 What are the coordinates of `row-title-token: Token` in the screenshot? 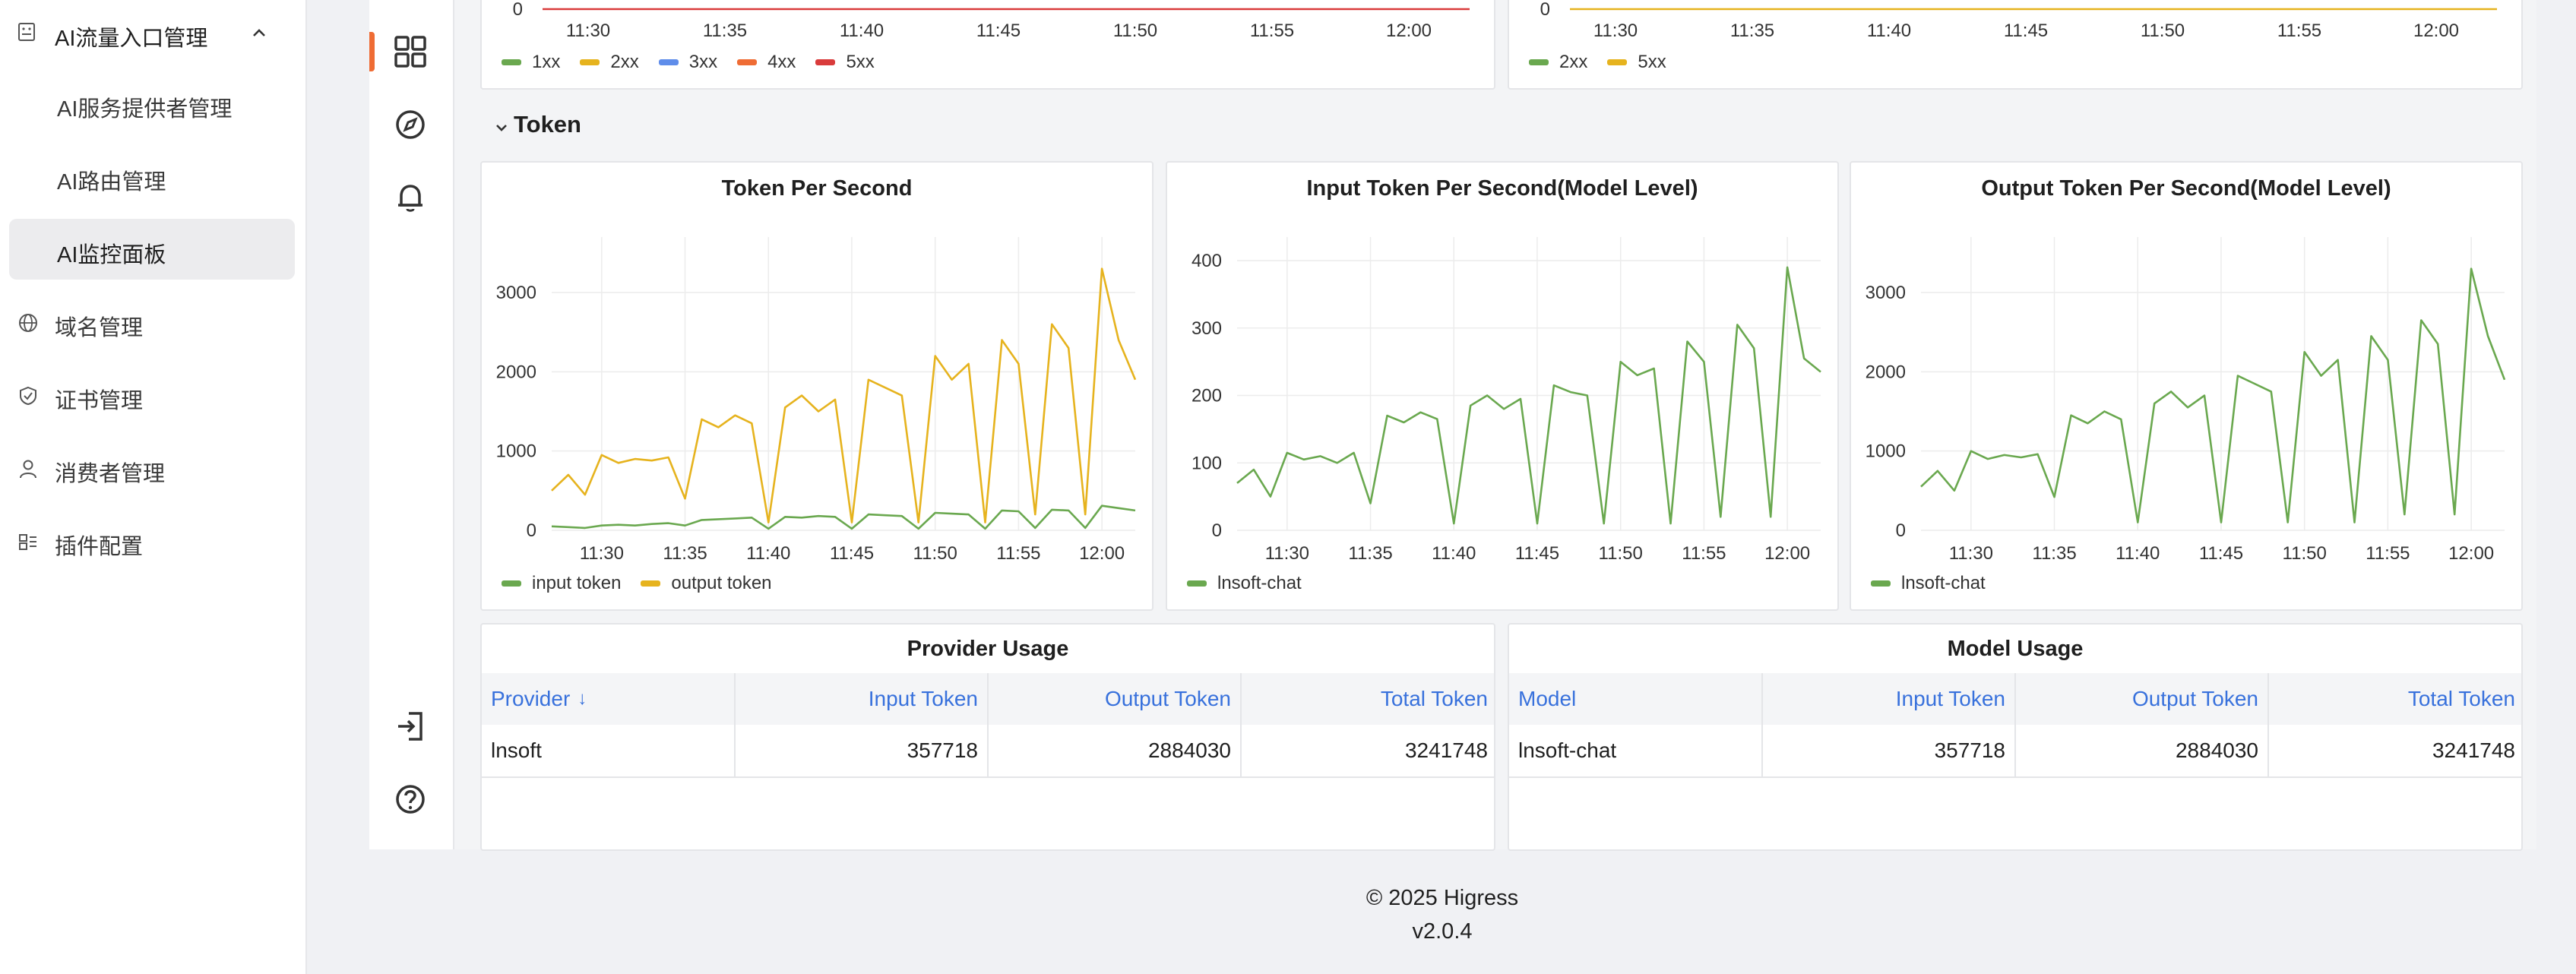 It's located at (547, 124).